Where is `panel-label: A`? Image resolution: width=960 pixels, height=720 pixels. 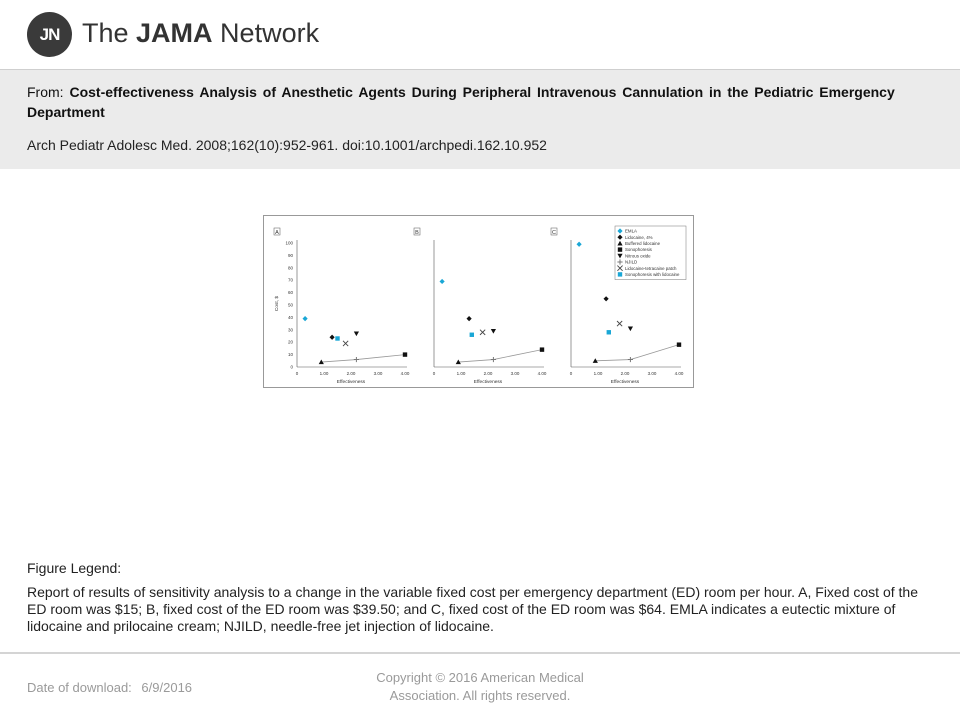 panel-label: A is located at coordinates (277, 233).